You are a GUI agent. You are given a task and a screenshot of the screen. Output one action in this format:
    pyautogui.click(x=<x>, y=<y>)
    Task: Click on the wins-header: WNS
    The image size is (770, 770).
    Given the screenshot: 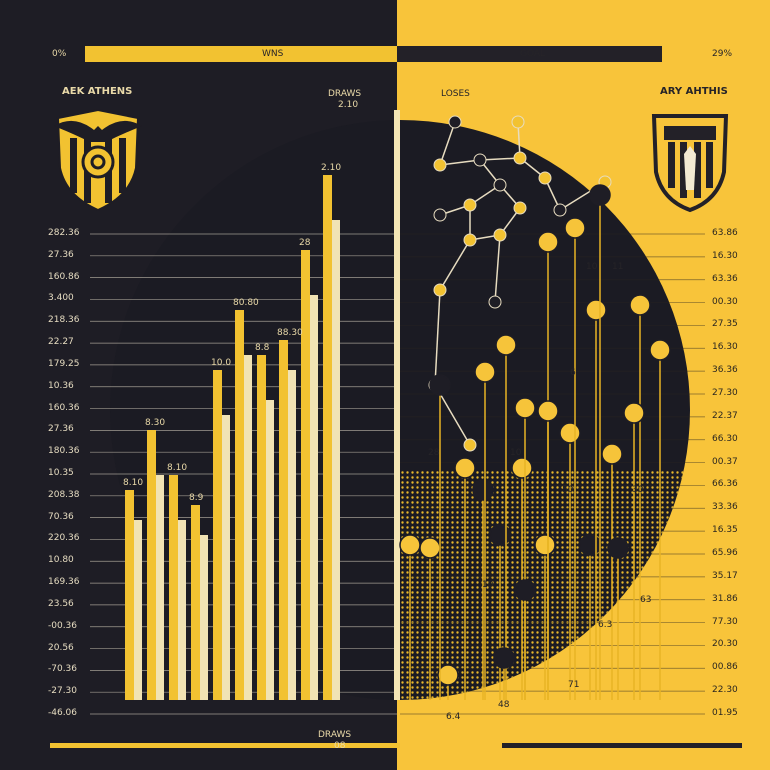 What is the action you would take?
    pyautogui.click(x=273, y=54)
    